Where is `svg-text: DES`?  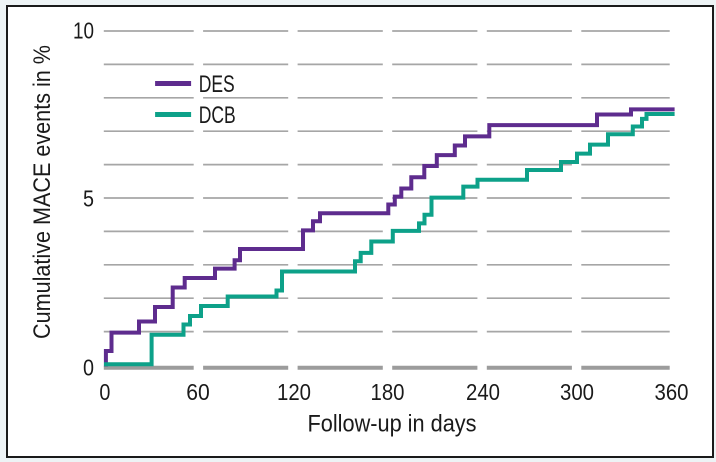 svg-text: DES is located at coordinates (217, 84).